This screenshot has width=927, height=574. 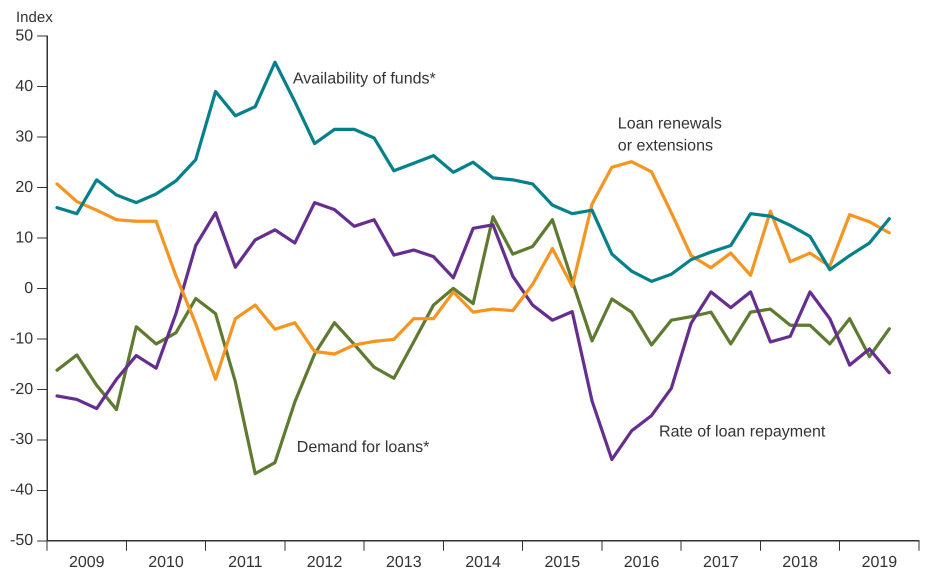 What do you see at coordinates (24, 137) in the screenshot?
I see `y-tick-label: 30` at bounding box center [24, 137].